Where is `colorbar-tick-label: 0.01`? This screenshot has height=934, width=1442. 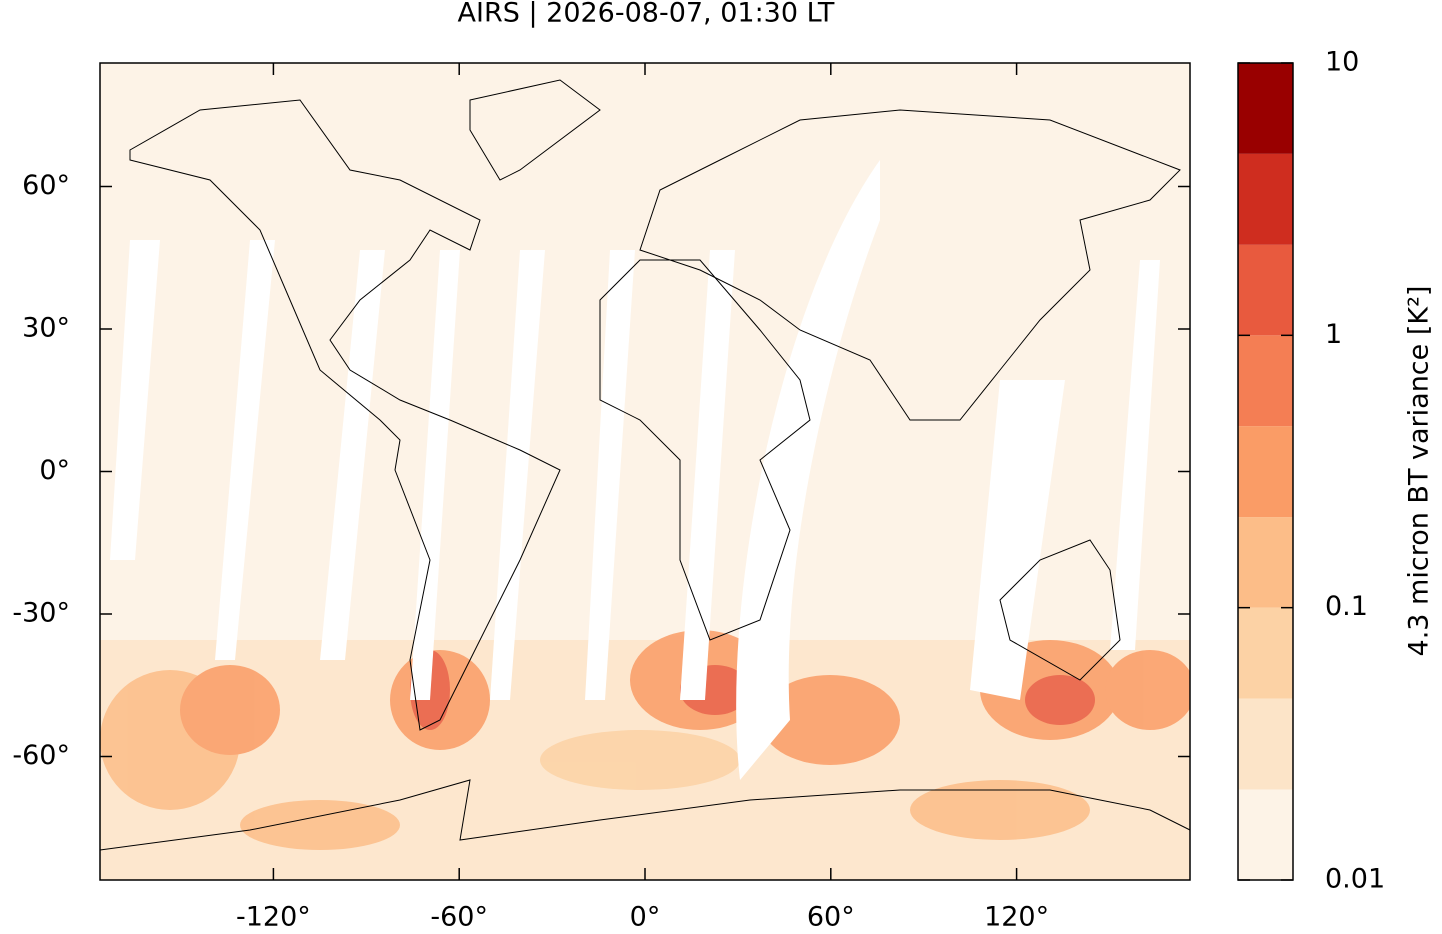 colorbar-tick-label: 0.01 is located at coordinates (1355, 879).